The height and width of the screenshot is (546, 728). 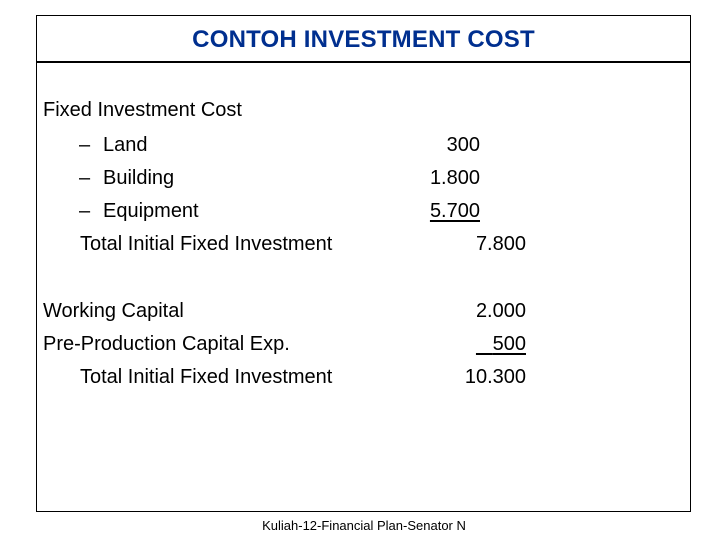 I want to click on preproduction-amount: 500, so click(x=494, y=344).